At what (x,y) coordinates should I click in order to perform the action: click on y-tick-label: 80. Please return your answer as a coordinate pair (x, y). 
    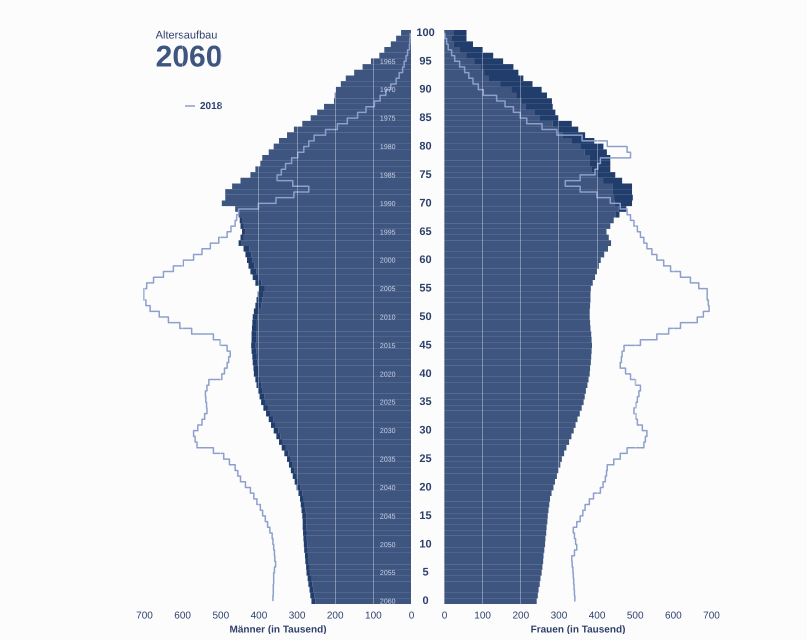
    Looking at the image, I should click on (425, 146).